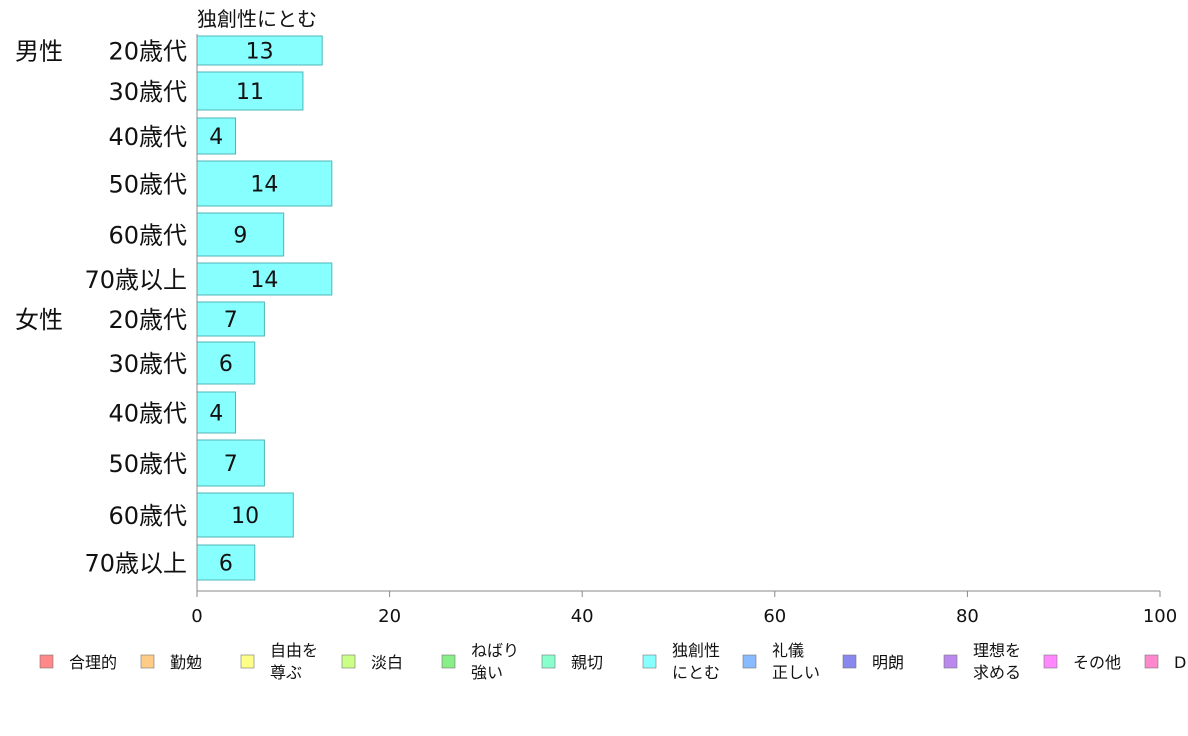  Describe the element at coordinates (788, 650) in the screenshot. I see `legend-label: 礼儀` at that location.